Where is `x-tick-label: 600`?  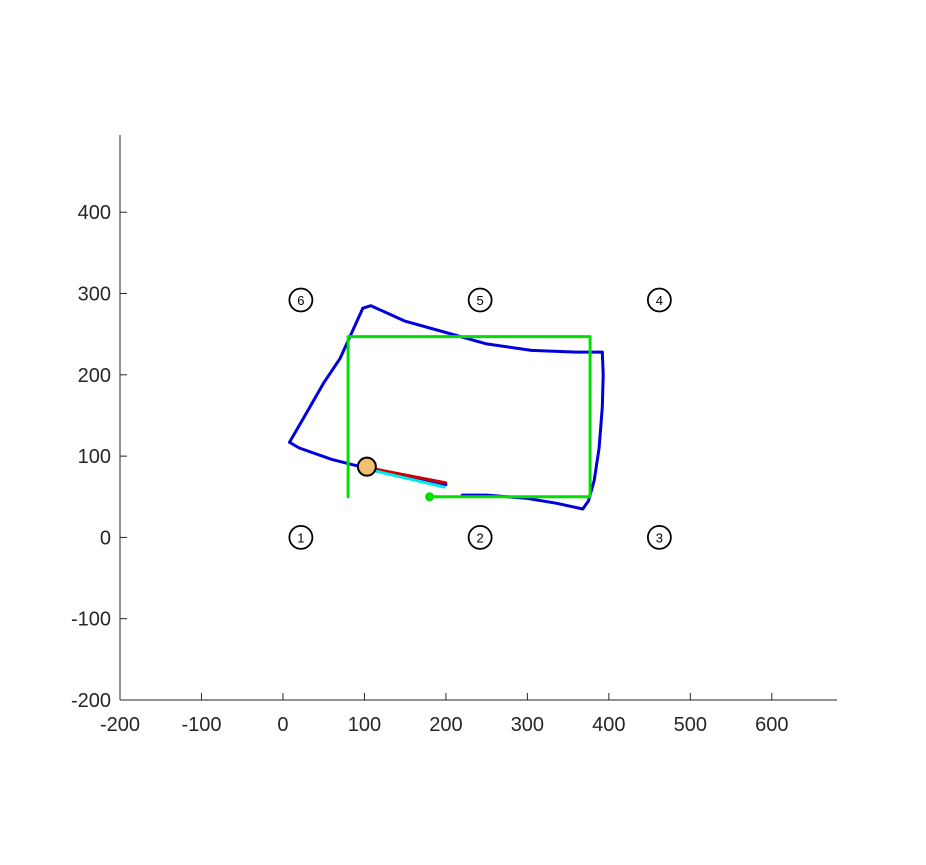
x-tick-label: 600 is located at coordinates (771, 725).